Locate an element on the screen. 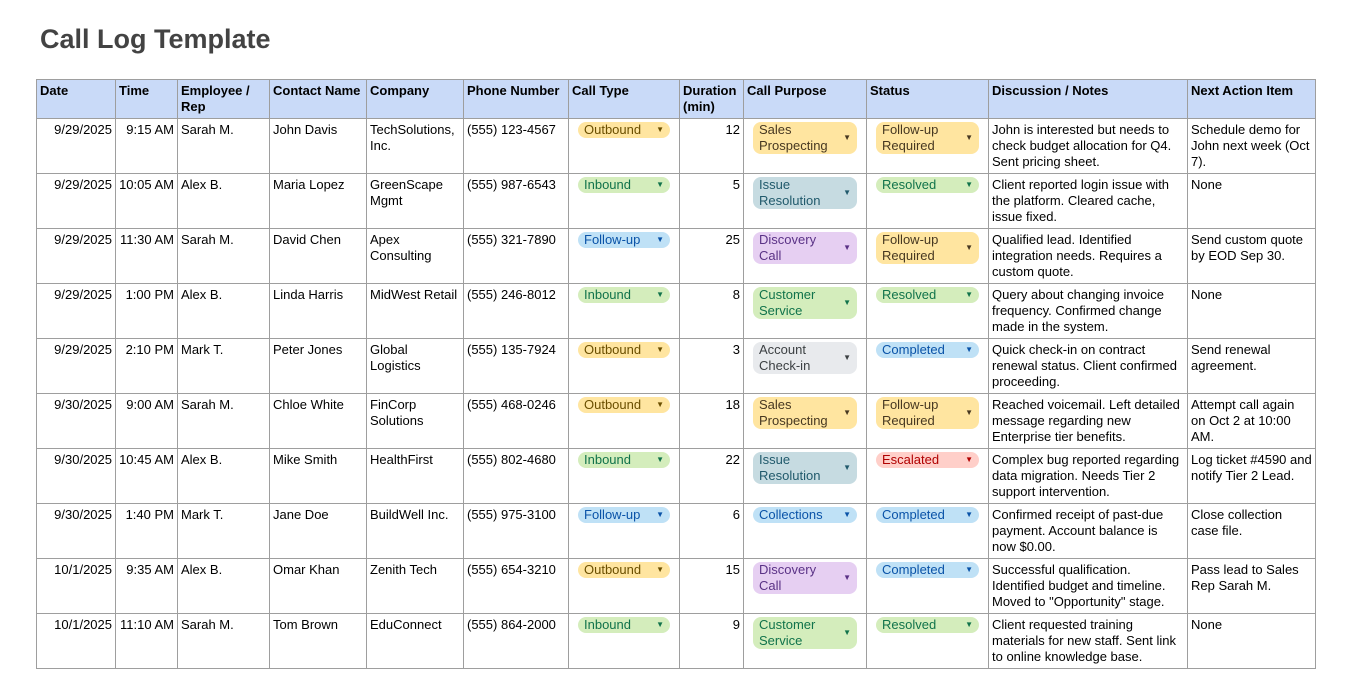  cell-duration: 22 is located at coordinates (711, 476).